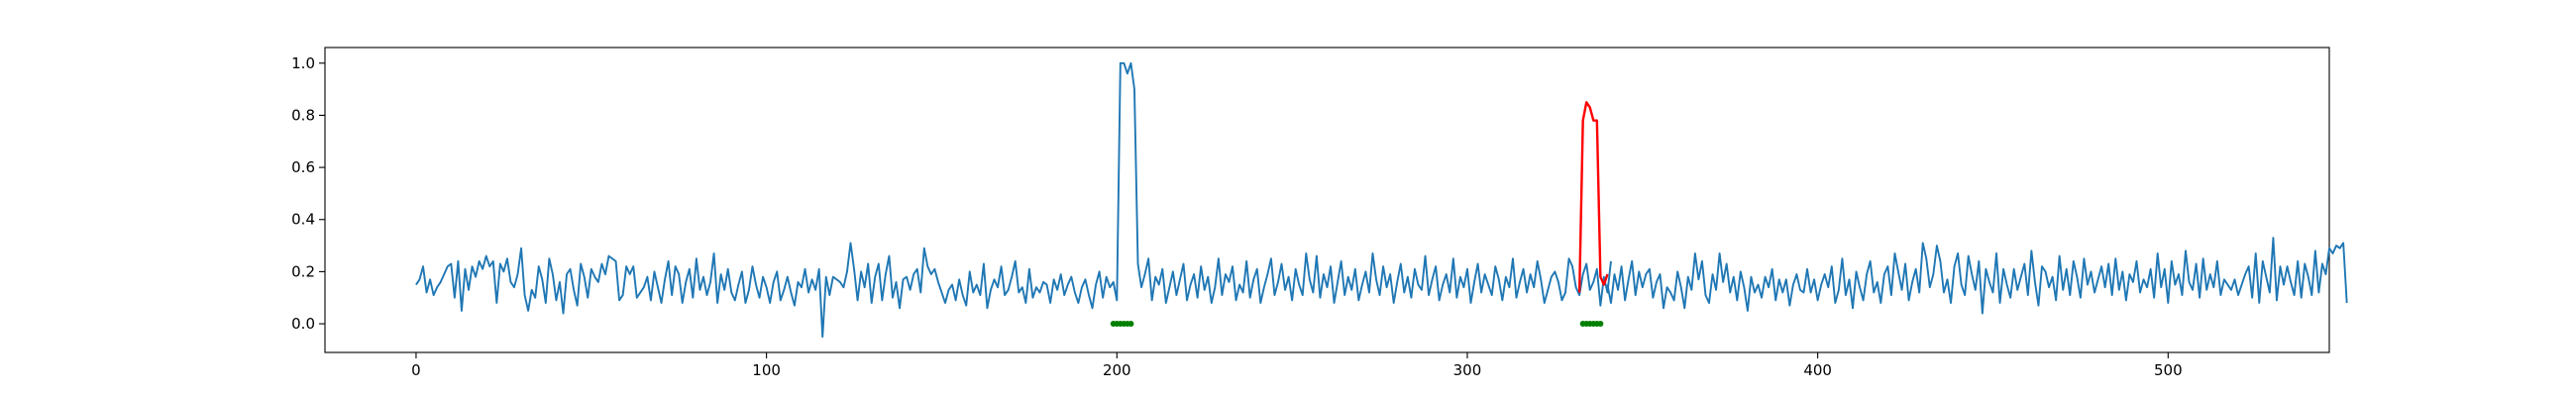 The height and width of the screenshot is (396, 2576). I want to click on x-tick-label: 400, so click(1817, 370).